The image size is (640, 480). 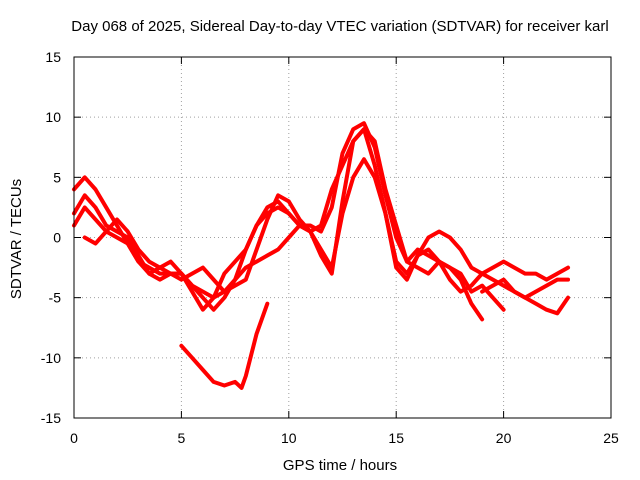 I want to click on y-tick-label: -5, so click(x=55, y=298).